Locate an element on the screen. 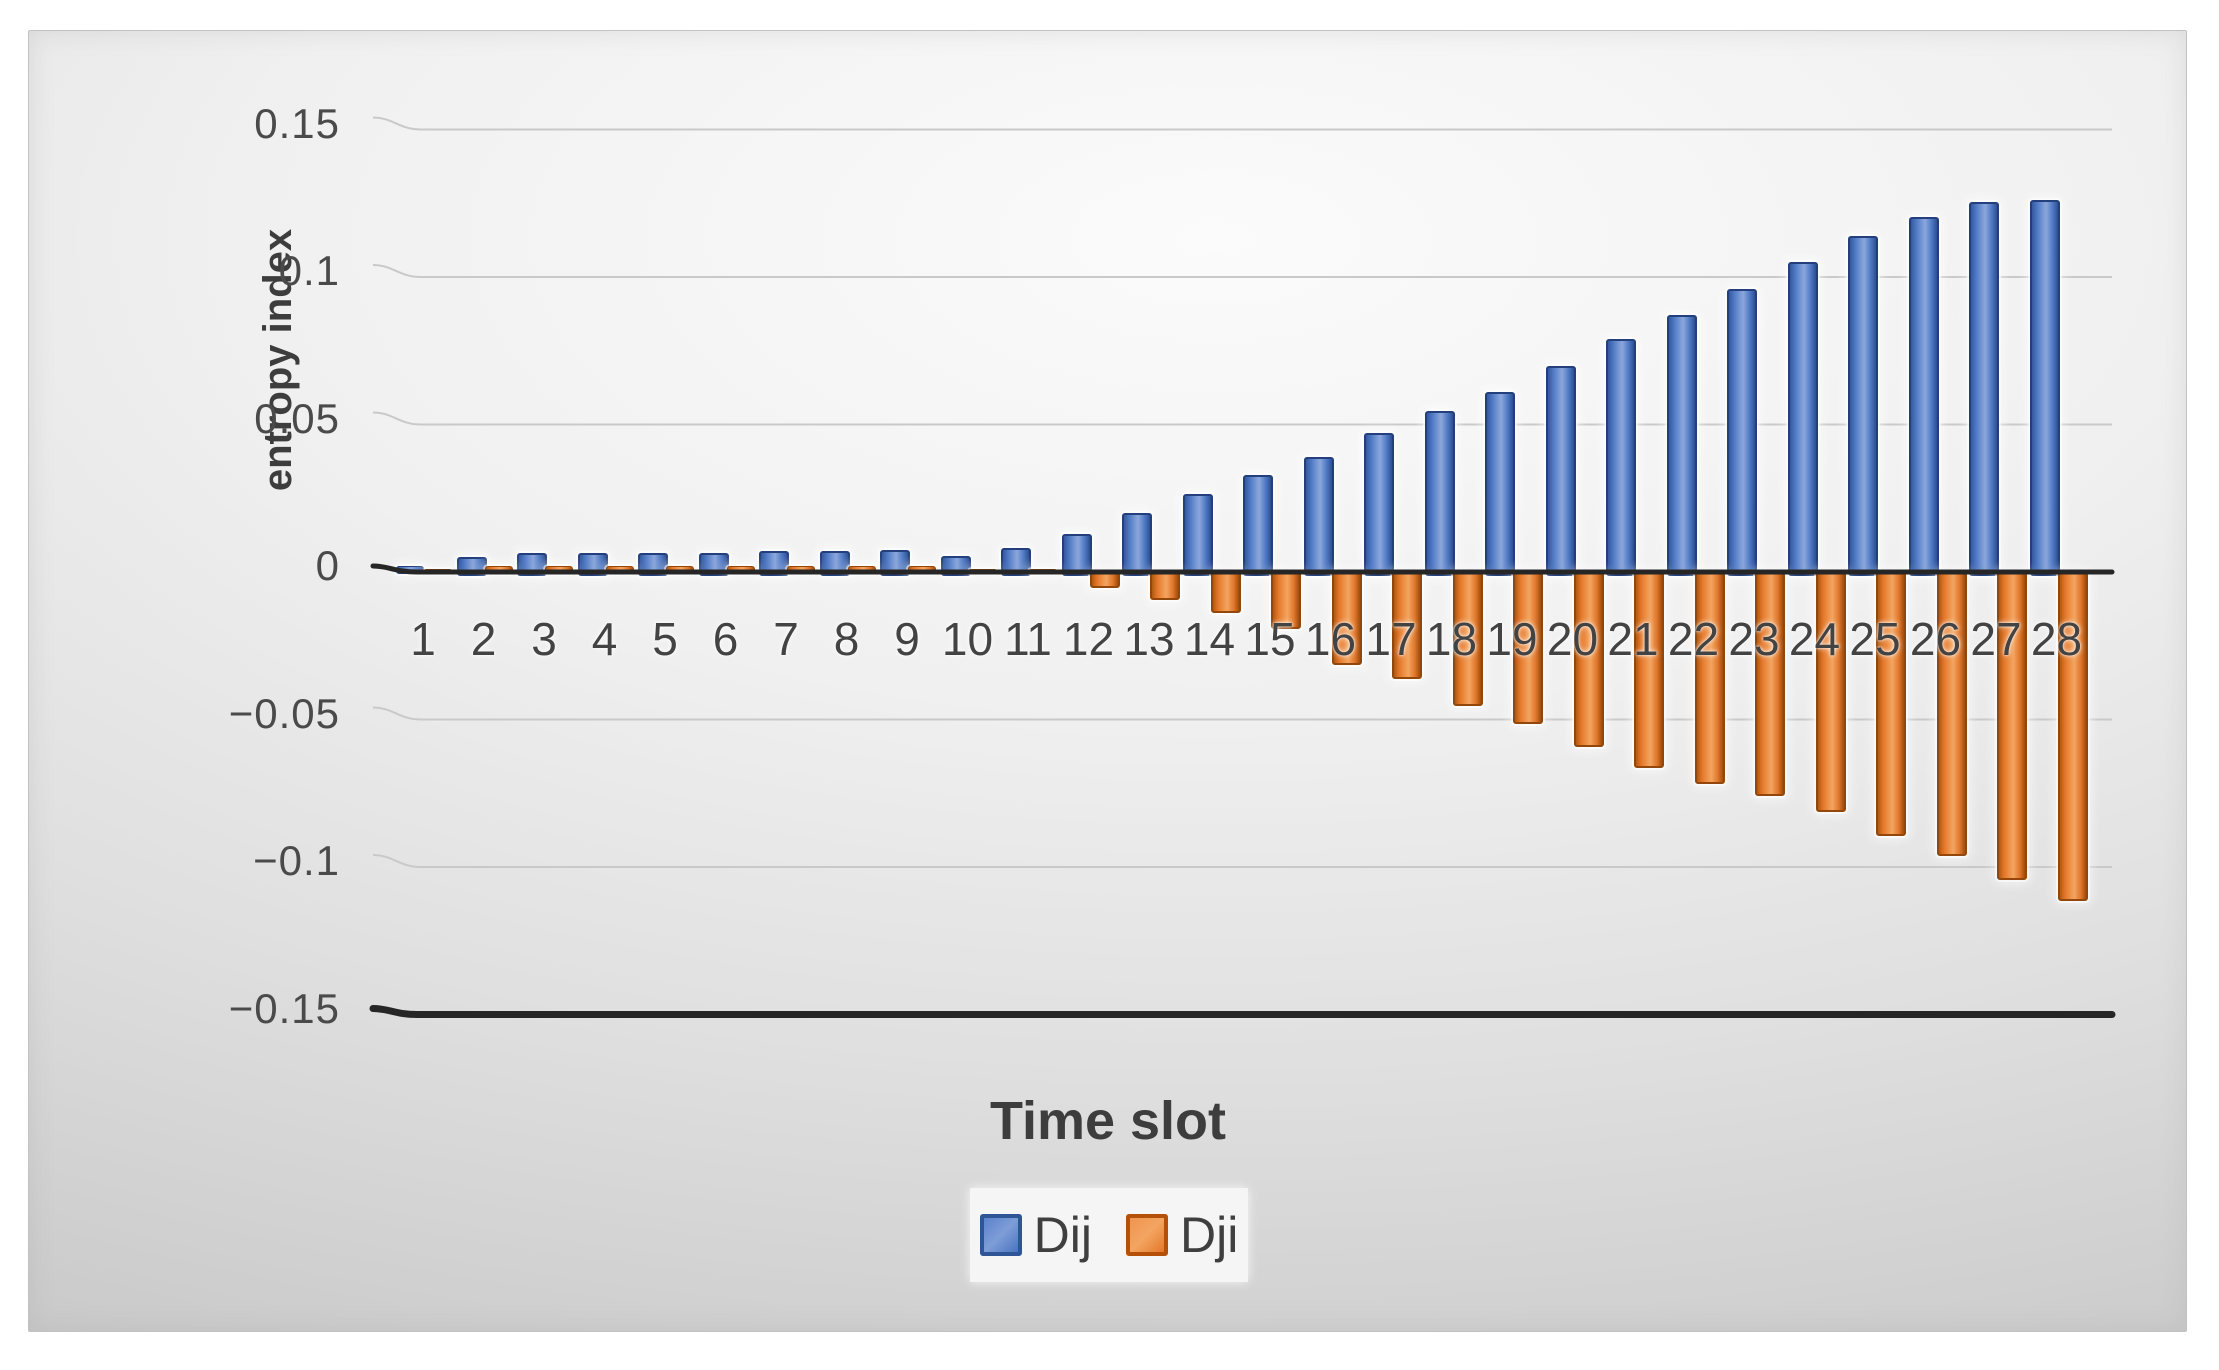  x-tick-label: 17 is located at coordinates (1391, 639).